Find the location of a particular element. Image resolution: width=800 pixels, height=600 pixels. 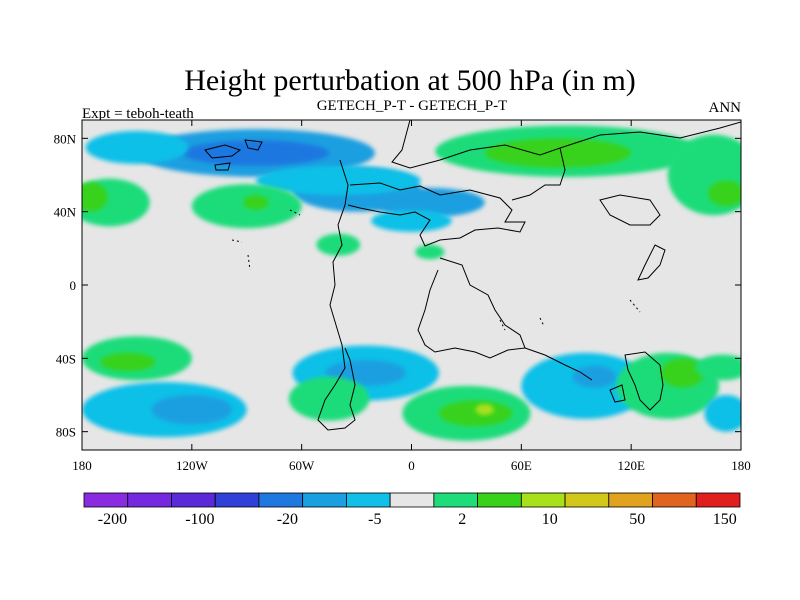

chart-title: Height perturbation at 500 hPa (in m) is located at coordinates (410, 80).